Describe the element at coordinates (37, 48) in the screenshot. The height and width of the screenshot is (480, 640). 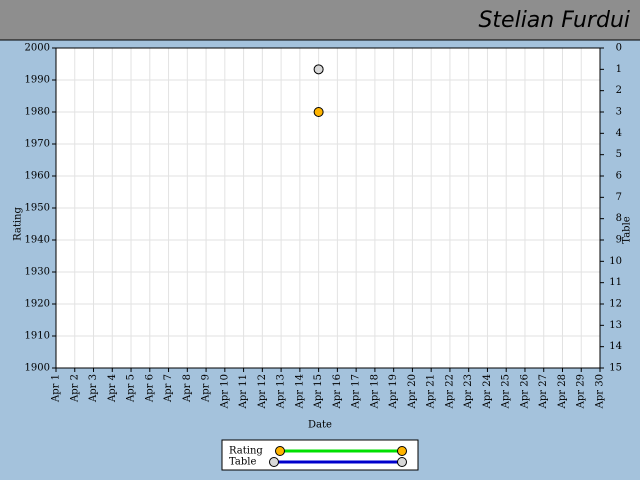
I see `y-tick-label: 2000` at that location.